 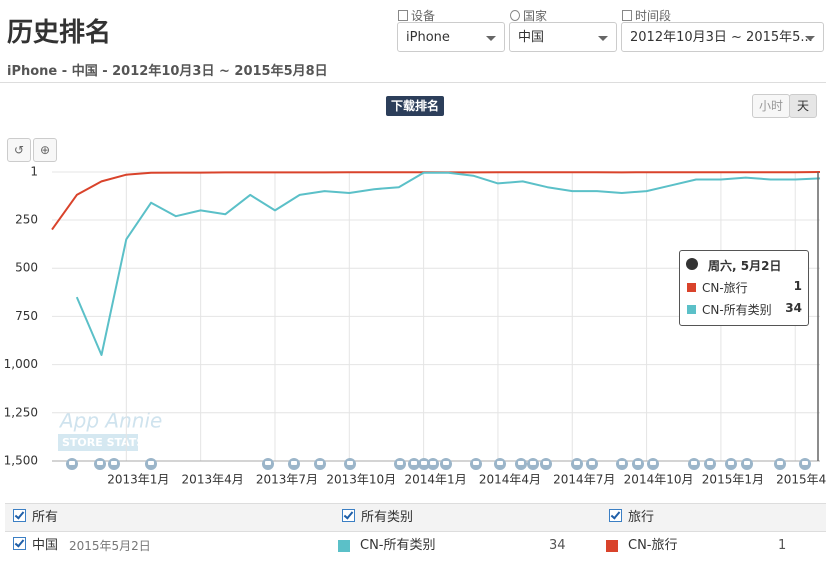 I want to click on filter-label: 时间段, so click(x=646, y=15).